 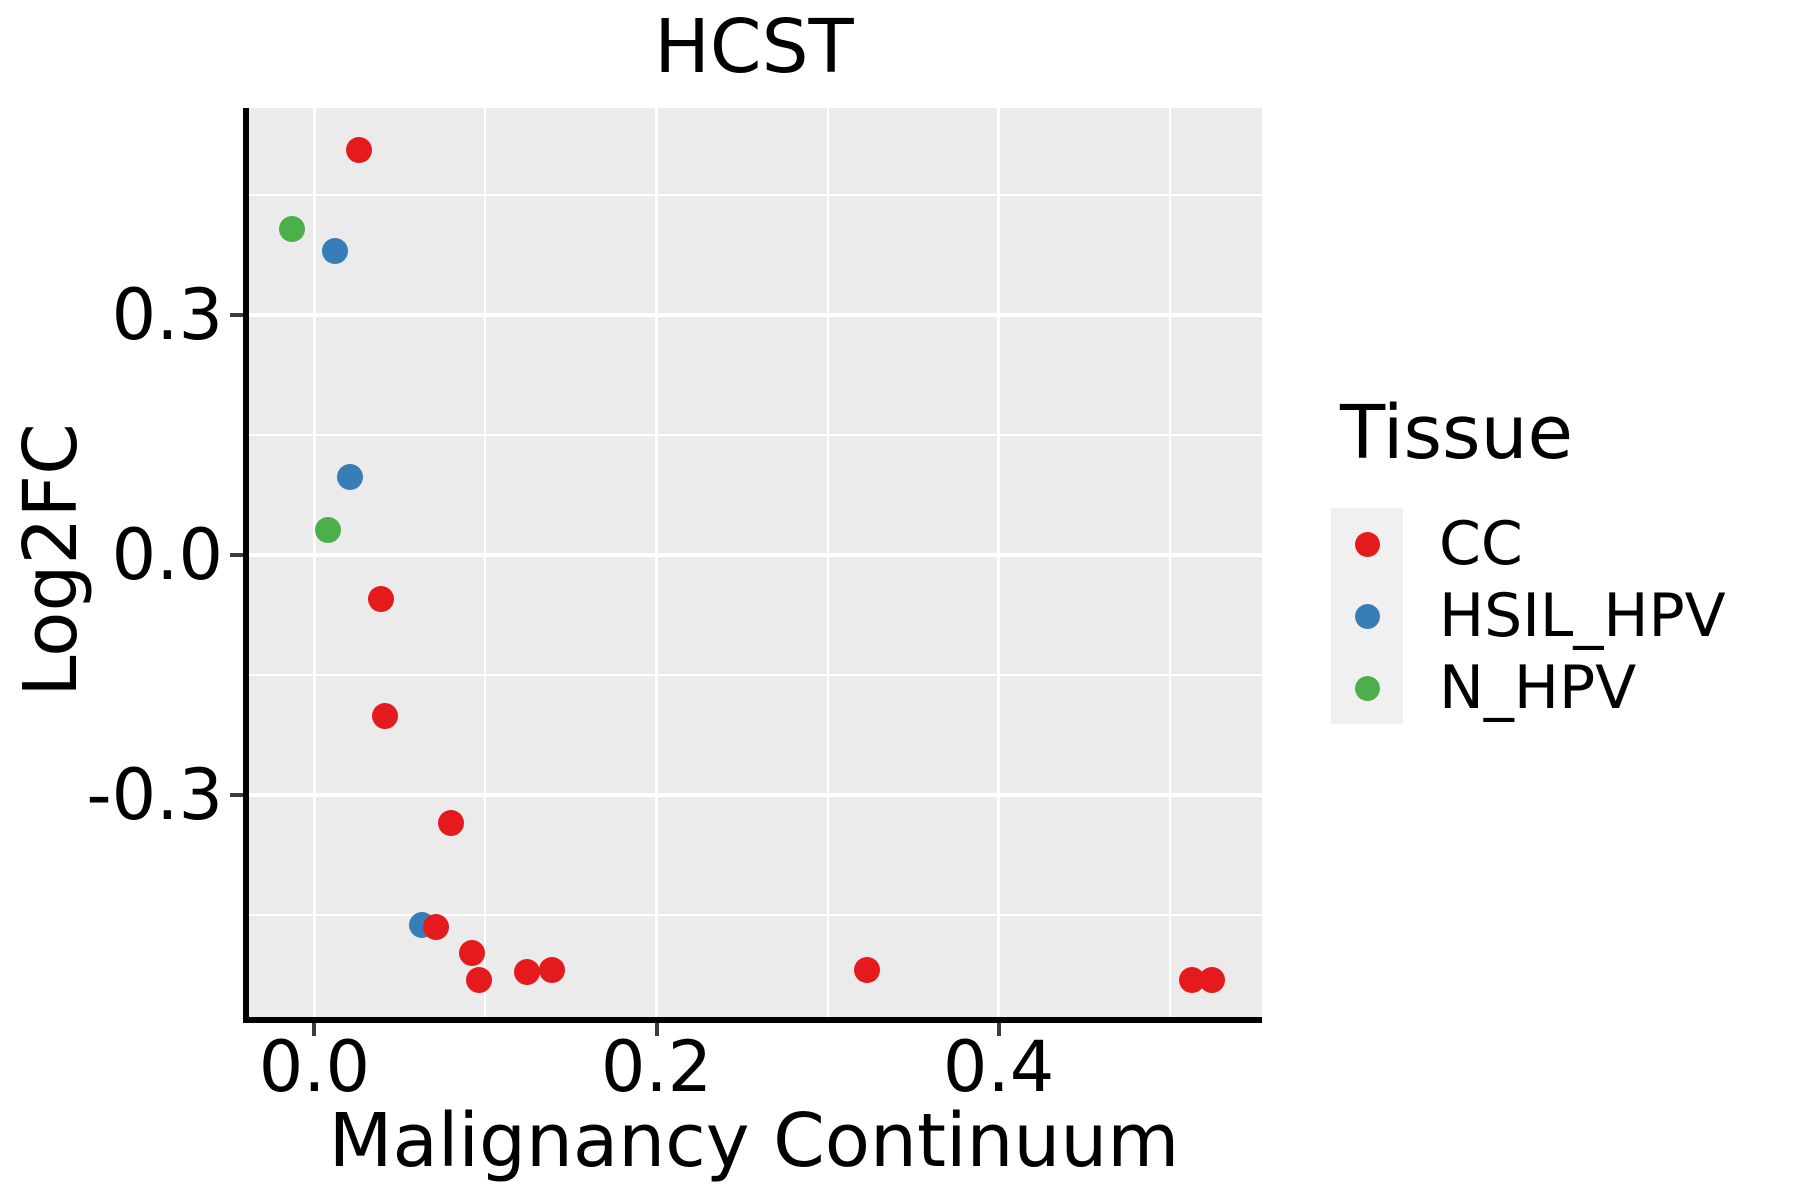 I want to click on legend-item-n-hpv: N_HPV, so click(x=1528, y=688).